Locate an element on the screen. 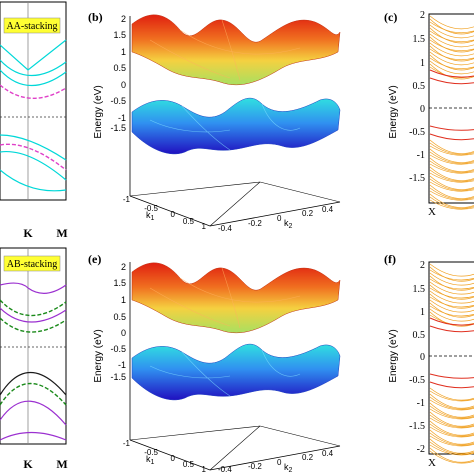  aa-stacking-tag: AA-stacking is located at coordinates (31, 26).